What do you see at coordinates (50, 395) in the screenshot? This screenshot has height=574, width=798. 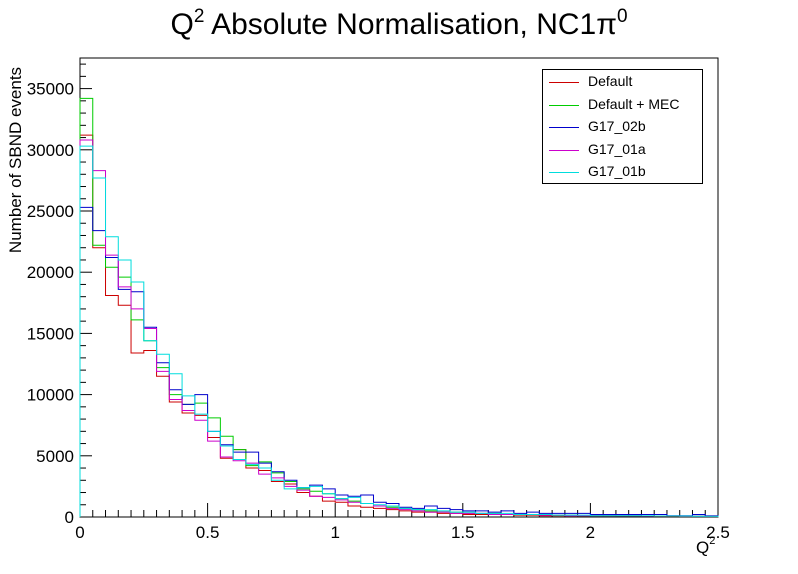 I see `y-tick-label: 10000` at bounding box center [50, 395].